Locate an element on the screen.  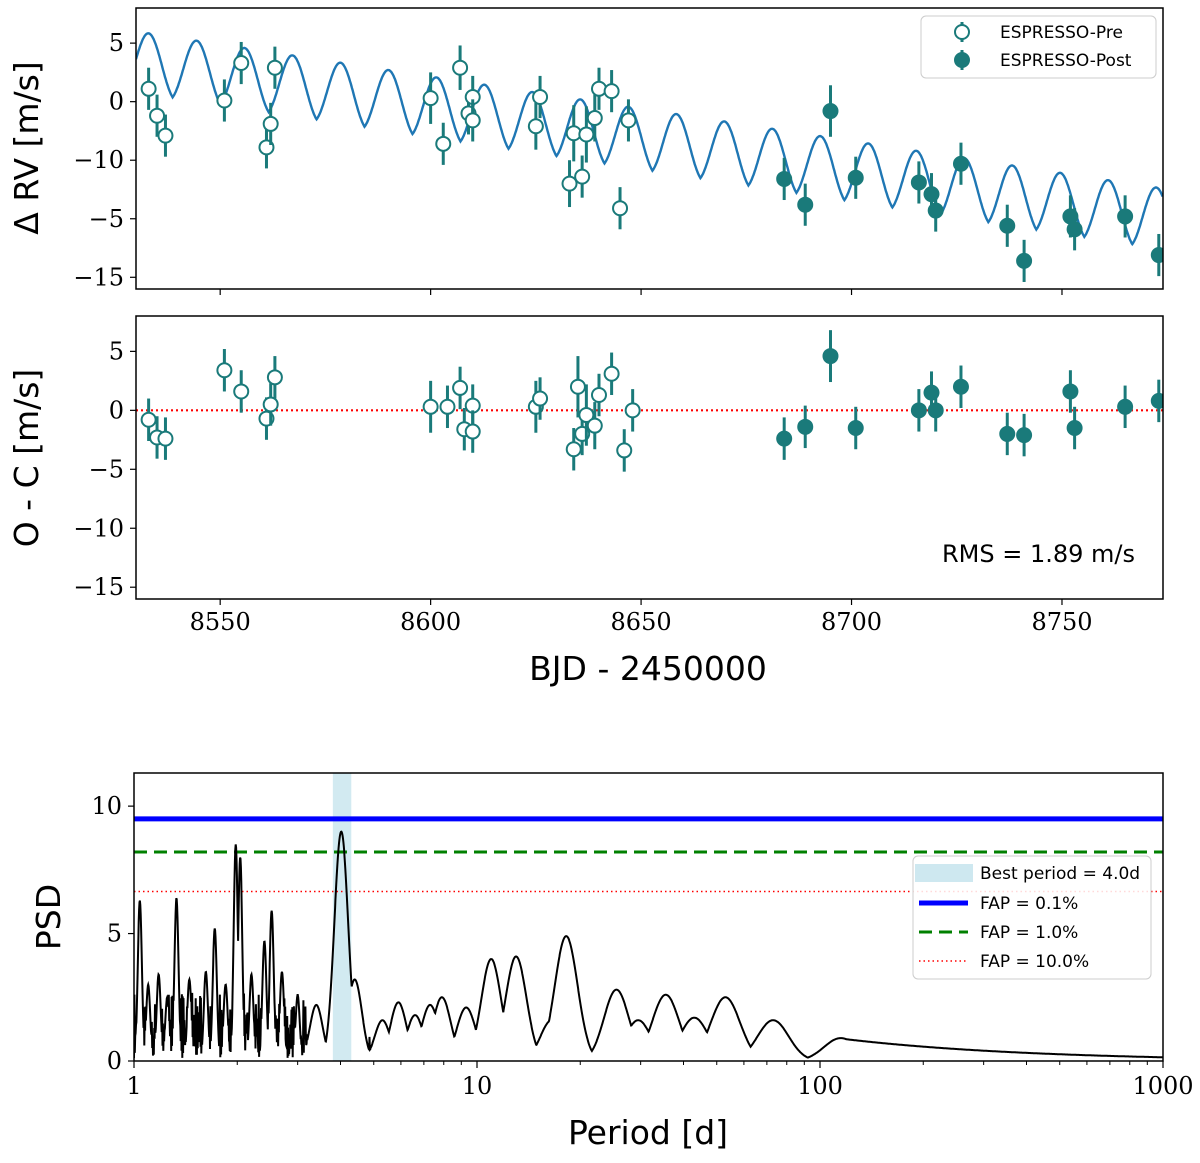
legend-pre-label: ESPRESSO-Pre is located at coordinates (1061, 33).